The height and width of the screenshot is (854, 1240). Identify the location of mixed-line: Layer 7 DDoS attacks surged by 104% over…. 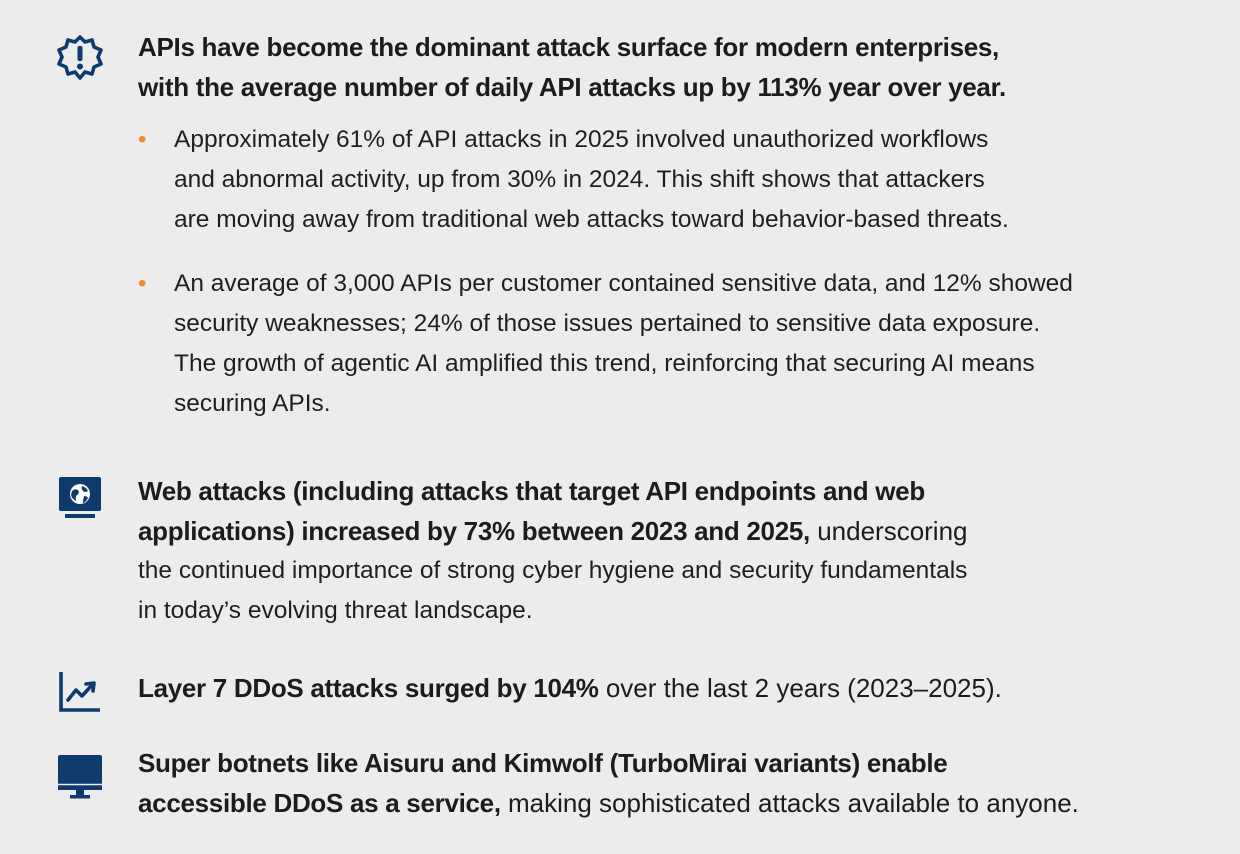
(570, 688).